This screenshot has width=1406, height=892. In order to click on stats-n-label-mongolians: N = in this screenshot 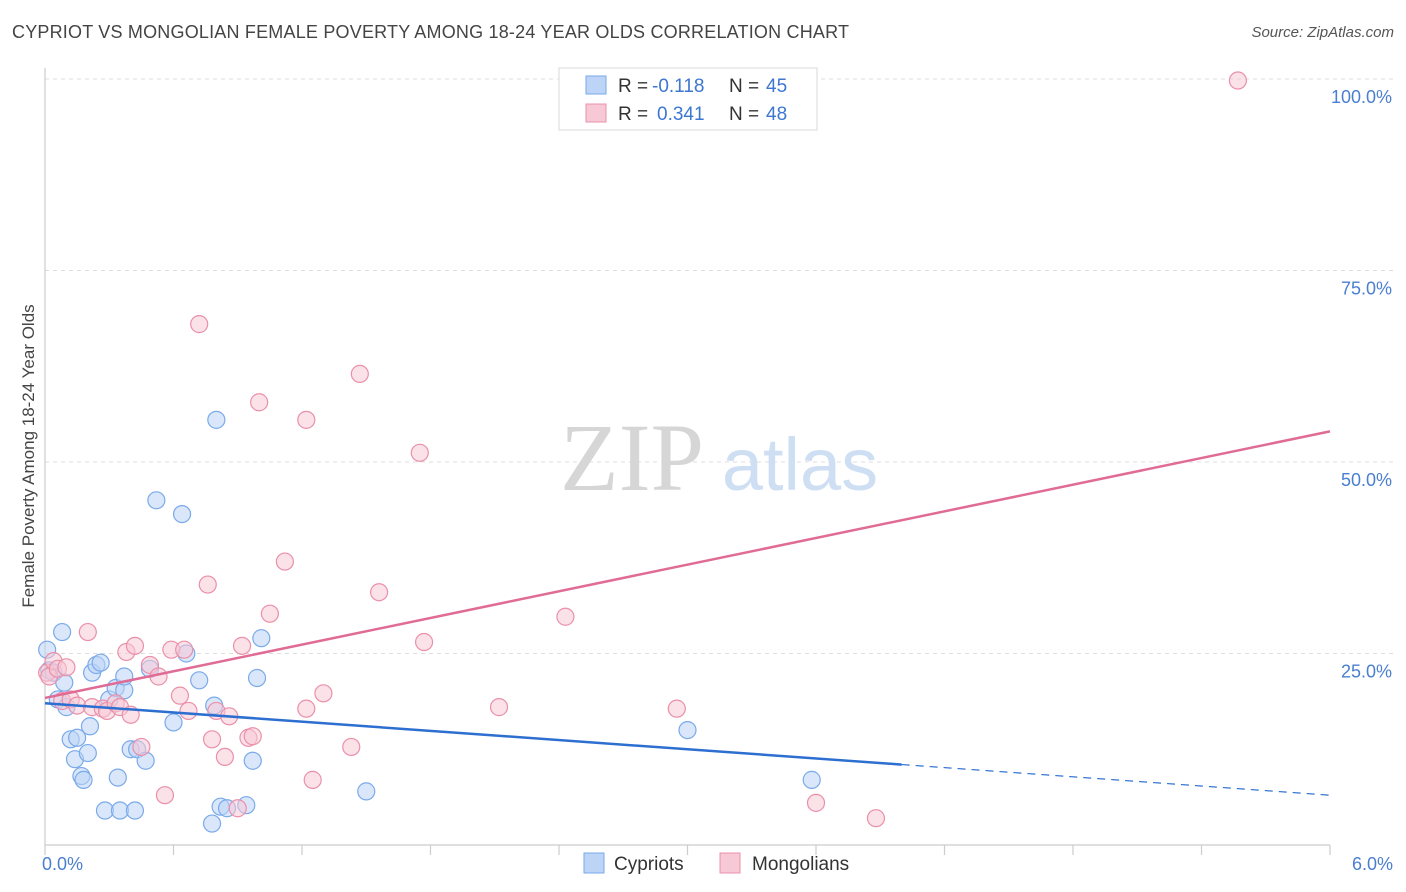, I will do `click(744, 114)`.